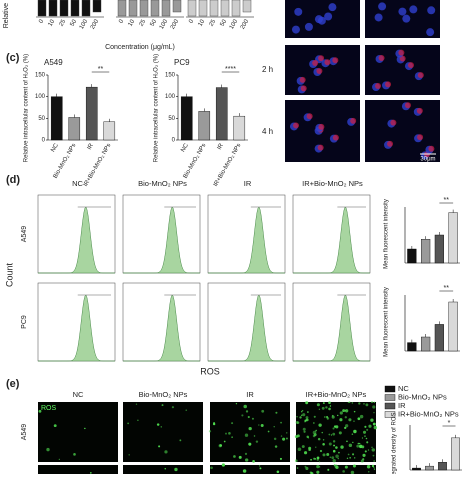 This screenshot has width=474, height=479. What do you see at coordinates (41, 119) in the screenshot?
I see `y-tick-label: 50` at bounding box center [41, 119].